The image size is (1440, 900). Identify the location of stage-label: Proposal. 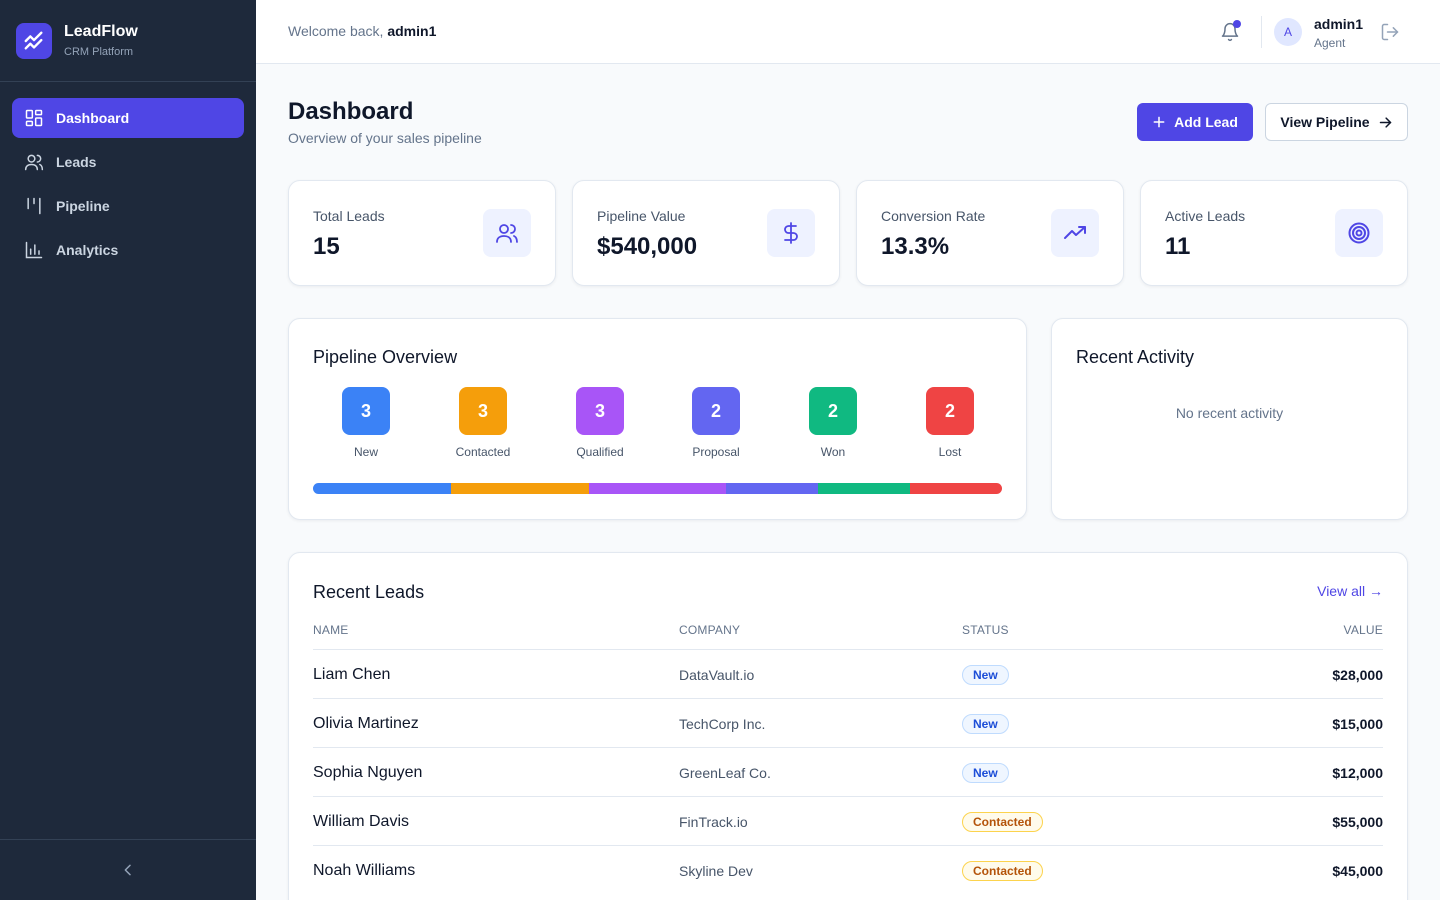
(716, 452).